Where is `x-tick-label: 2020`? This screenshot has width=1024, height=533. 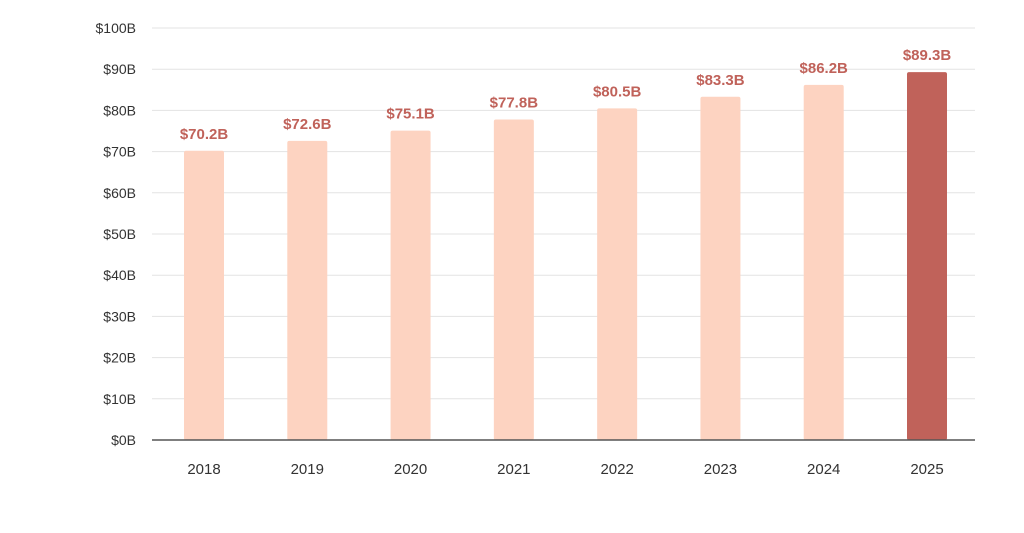 x-tick-label: 2020 is located at coordinates (410, 469).